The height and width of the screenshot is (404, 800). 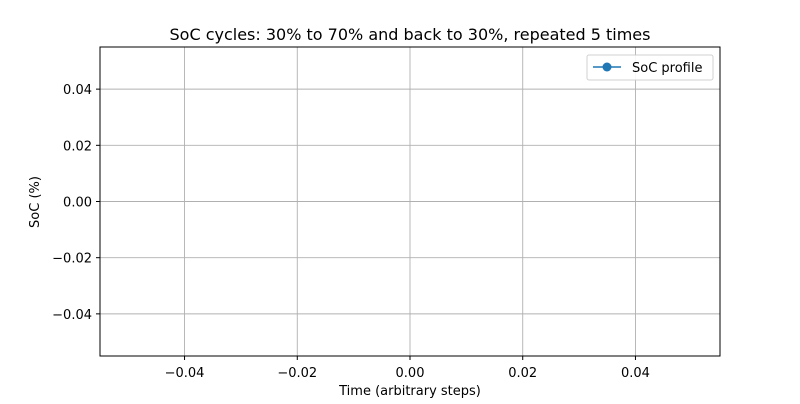 I want to click on x-axis-label: Time (arbitrary steps), so click(x=409, y=391).